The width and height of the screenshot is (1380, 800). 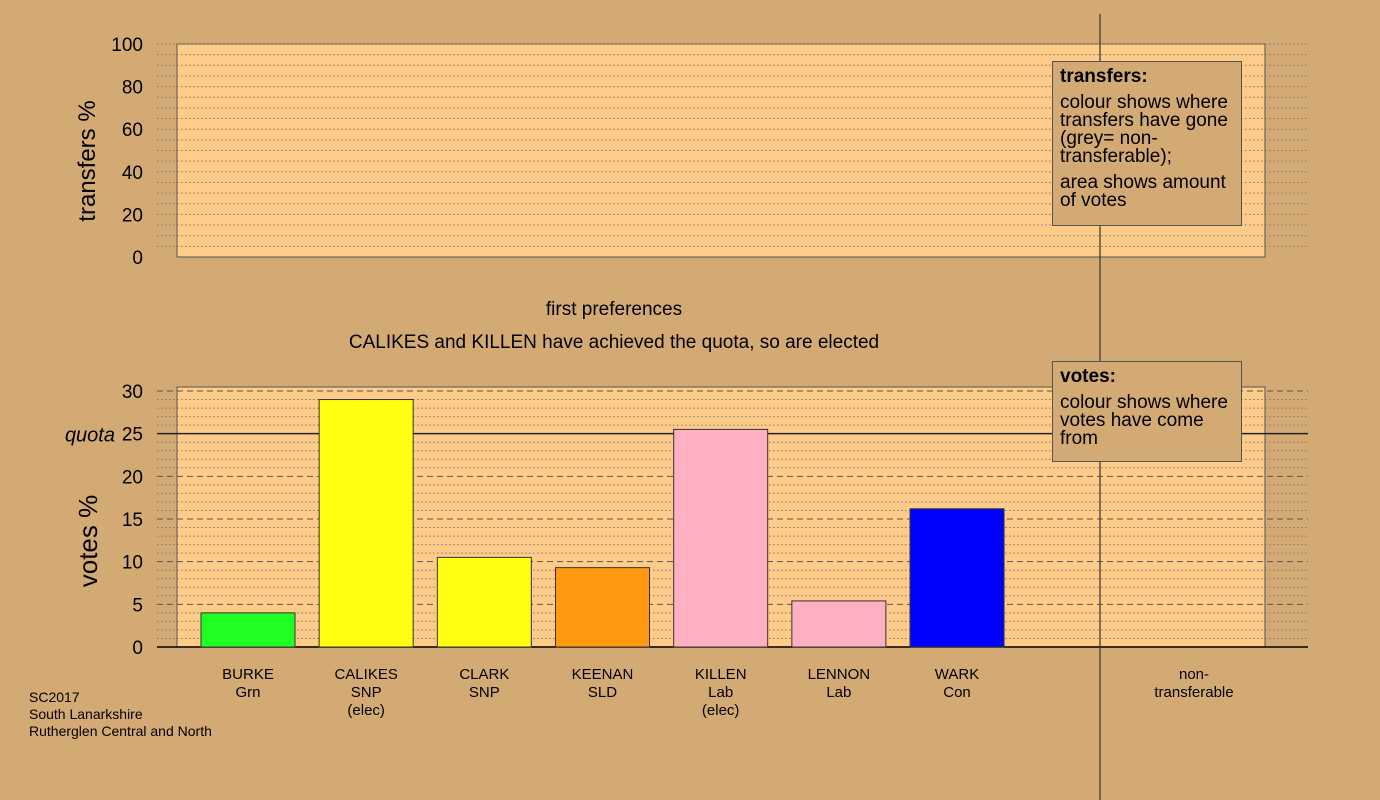 I want to click on legend-transfers-title: transfers:, so click(x=1104, y=76).